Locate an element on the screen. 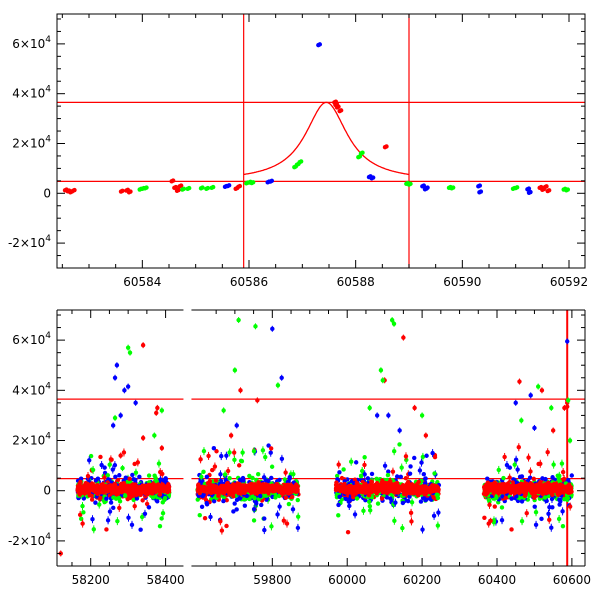  x-tick-label: 58200 is located at coordinates (91, 580).